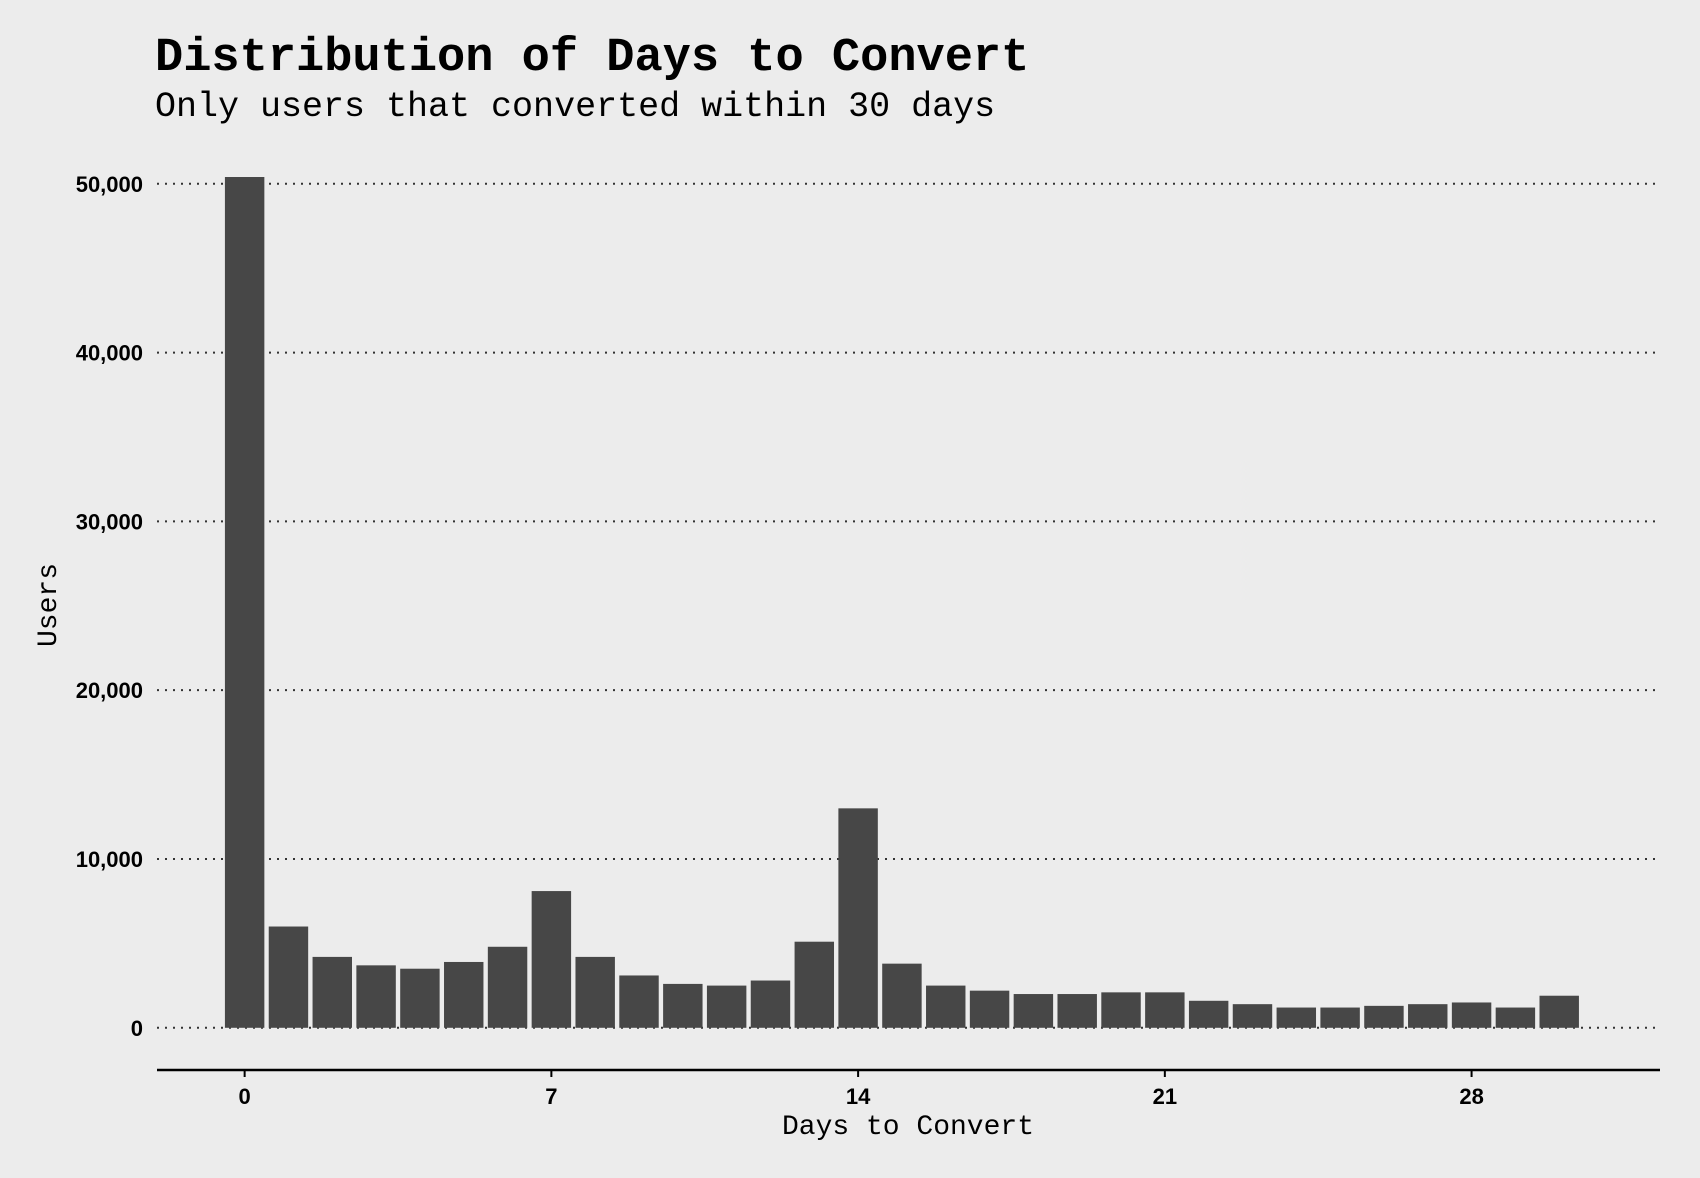  What do you see at coordinates (49, 605) in the screenshot?
I see `y-axis-label: Users` at bounding box center [49, 605].